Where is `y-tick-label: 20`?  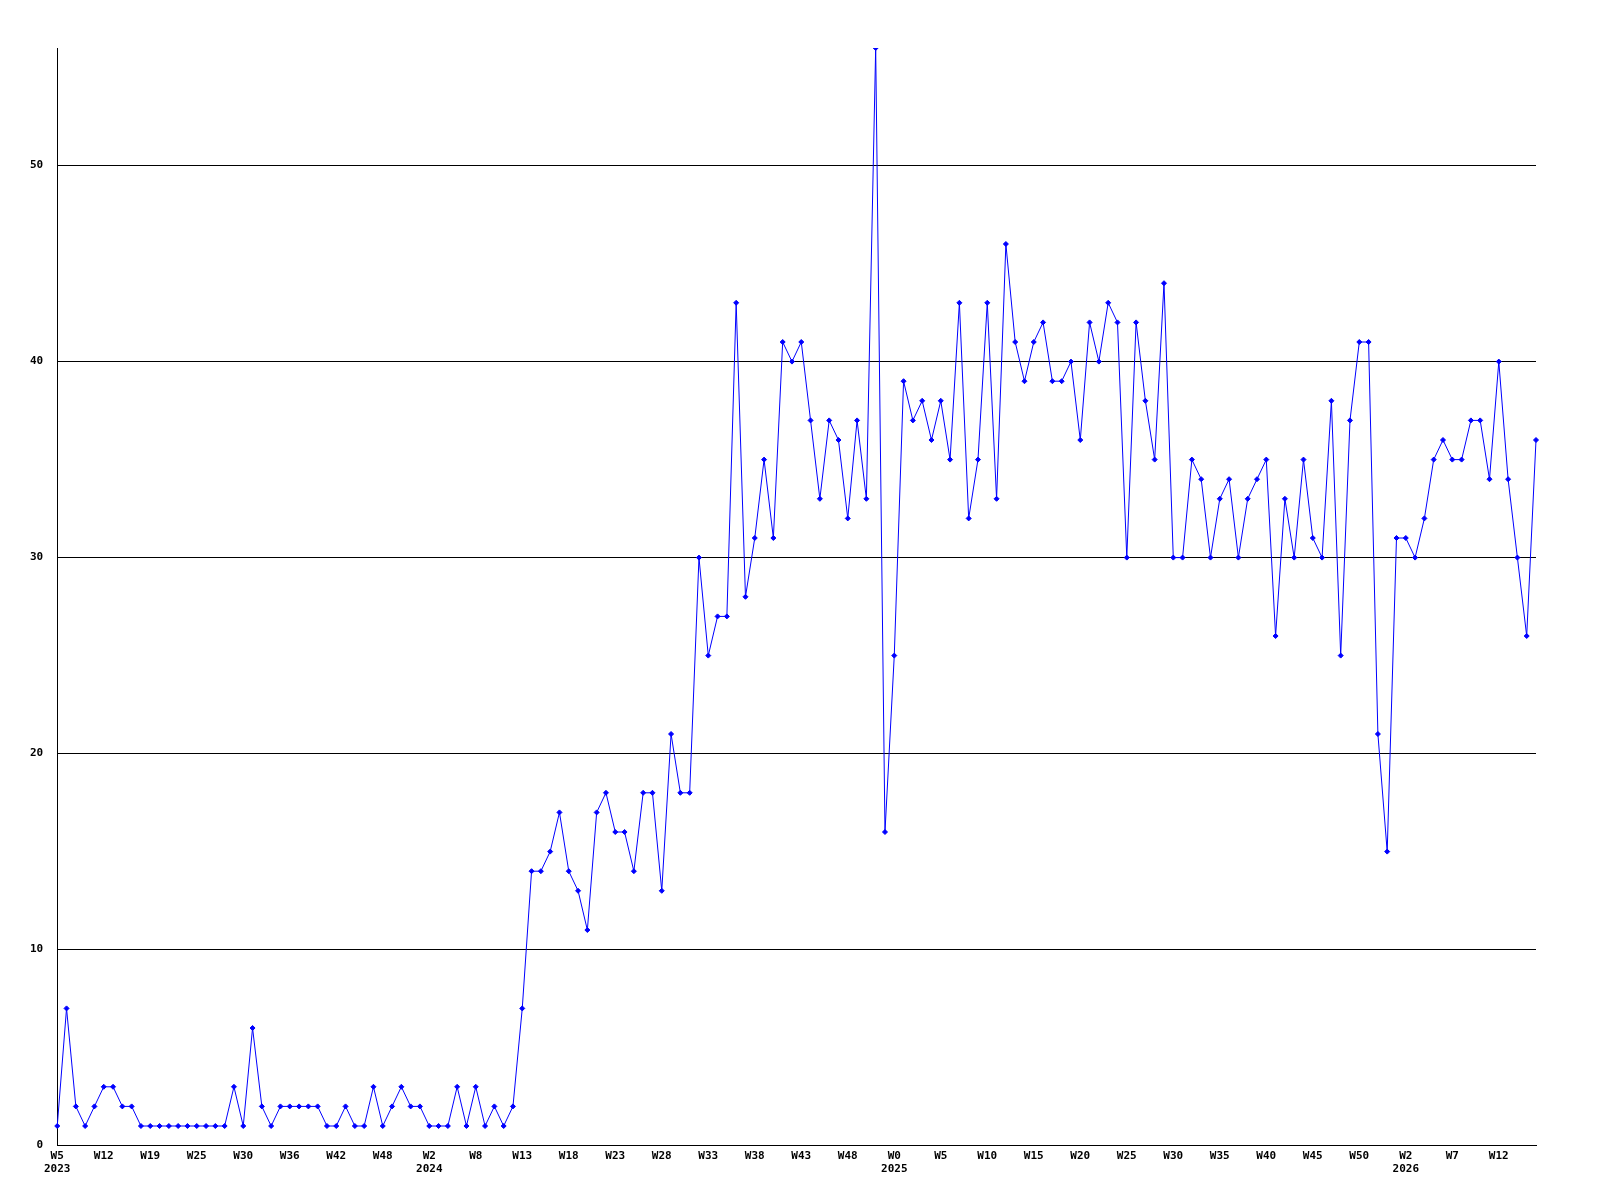 y-tick-label: 20 is located at coordinates (37, 753).